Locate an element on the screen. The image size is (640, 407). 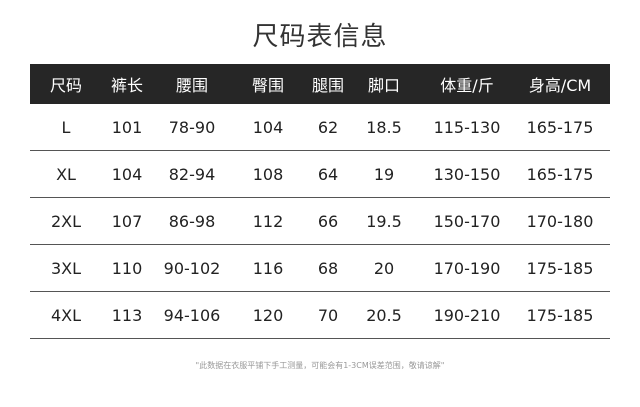
table-row: 3XL 110 90-102 116 68 20 170-190 175-185 is located at coordinates (320, 268).